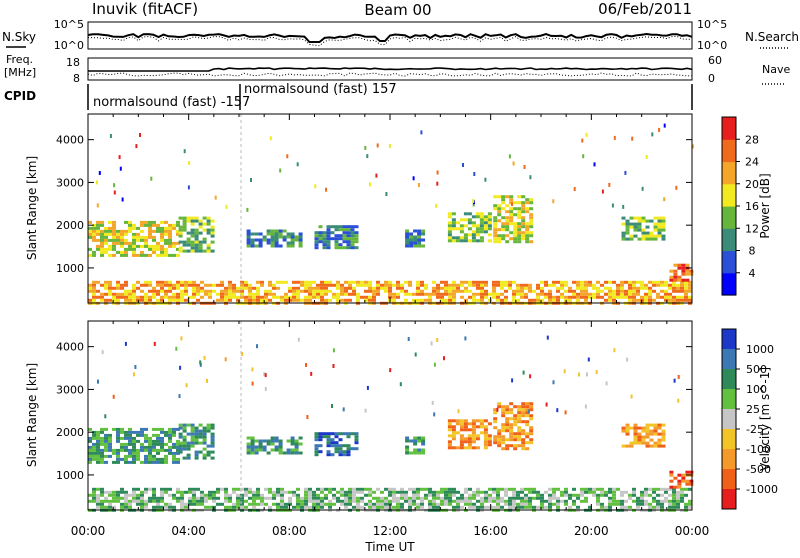 The image size is (800, 558). Describe the element at coordinates (70, 225) in the screenshot. I see `power-y-tick-label-1: 2000` at that location.